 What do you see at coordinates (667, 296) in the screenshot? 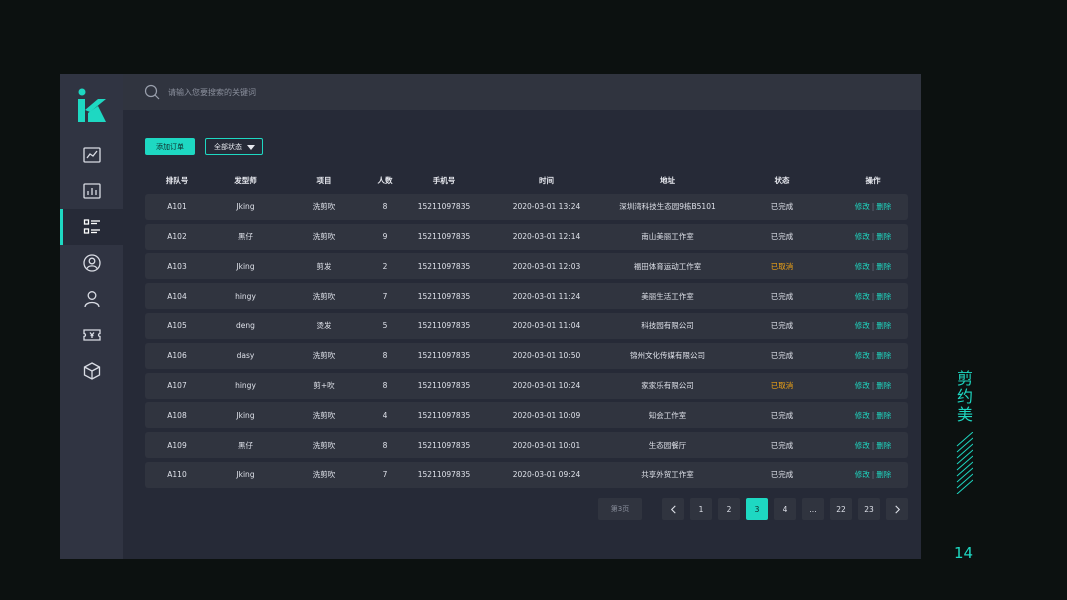
I see `row-address: 美丽生活工作室` at bounding box center [667, 296].